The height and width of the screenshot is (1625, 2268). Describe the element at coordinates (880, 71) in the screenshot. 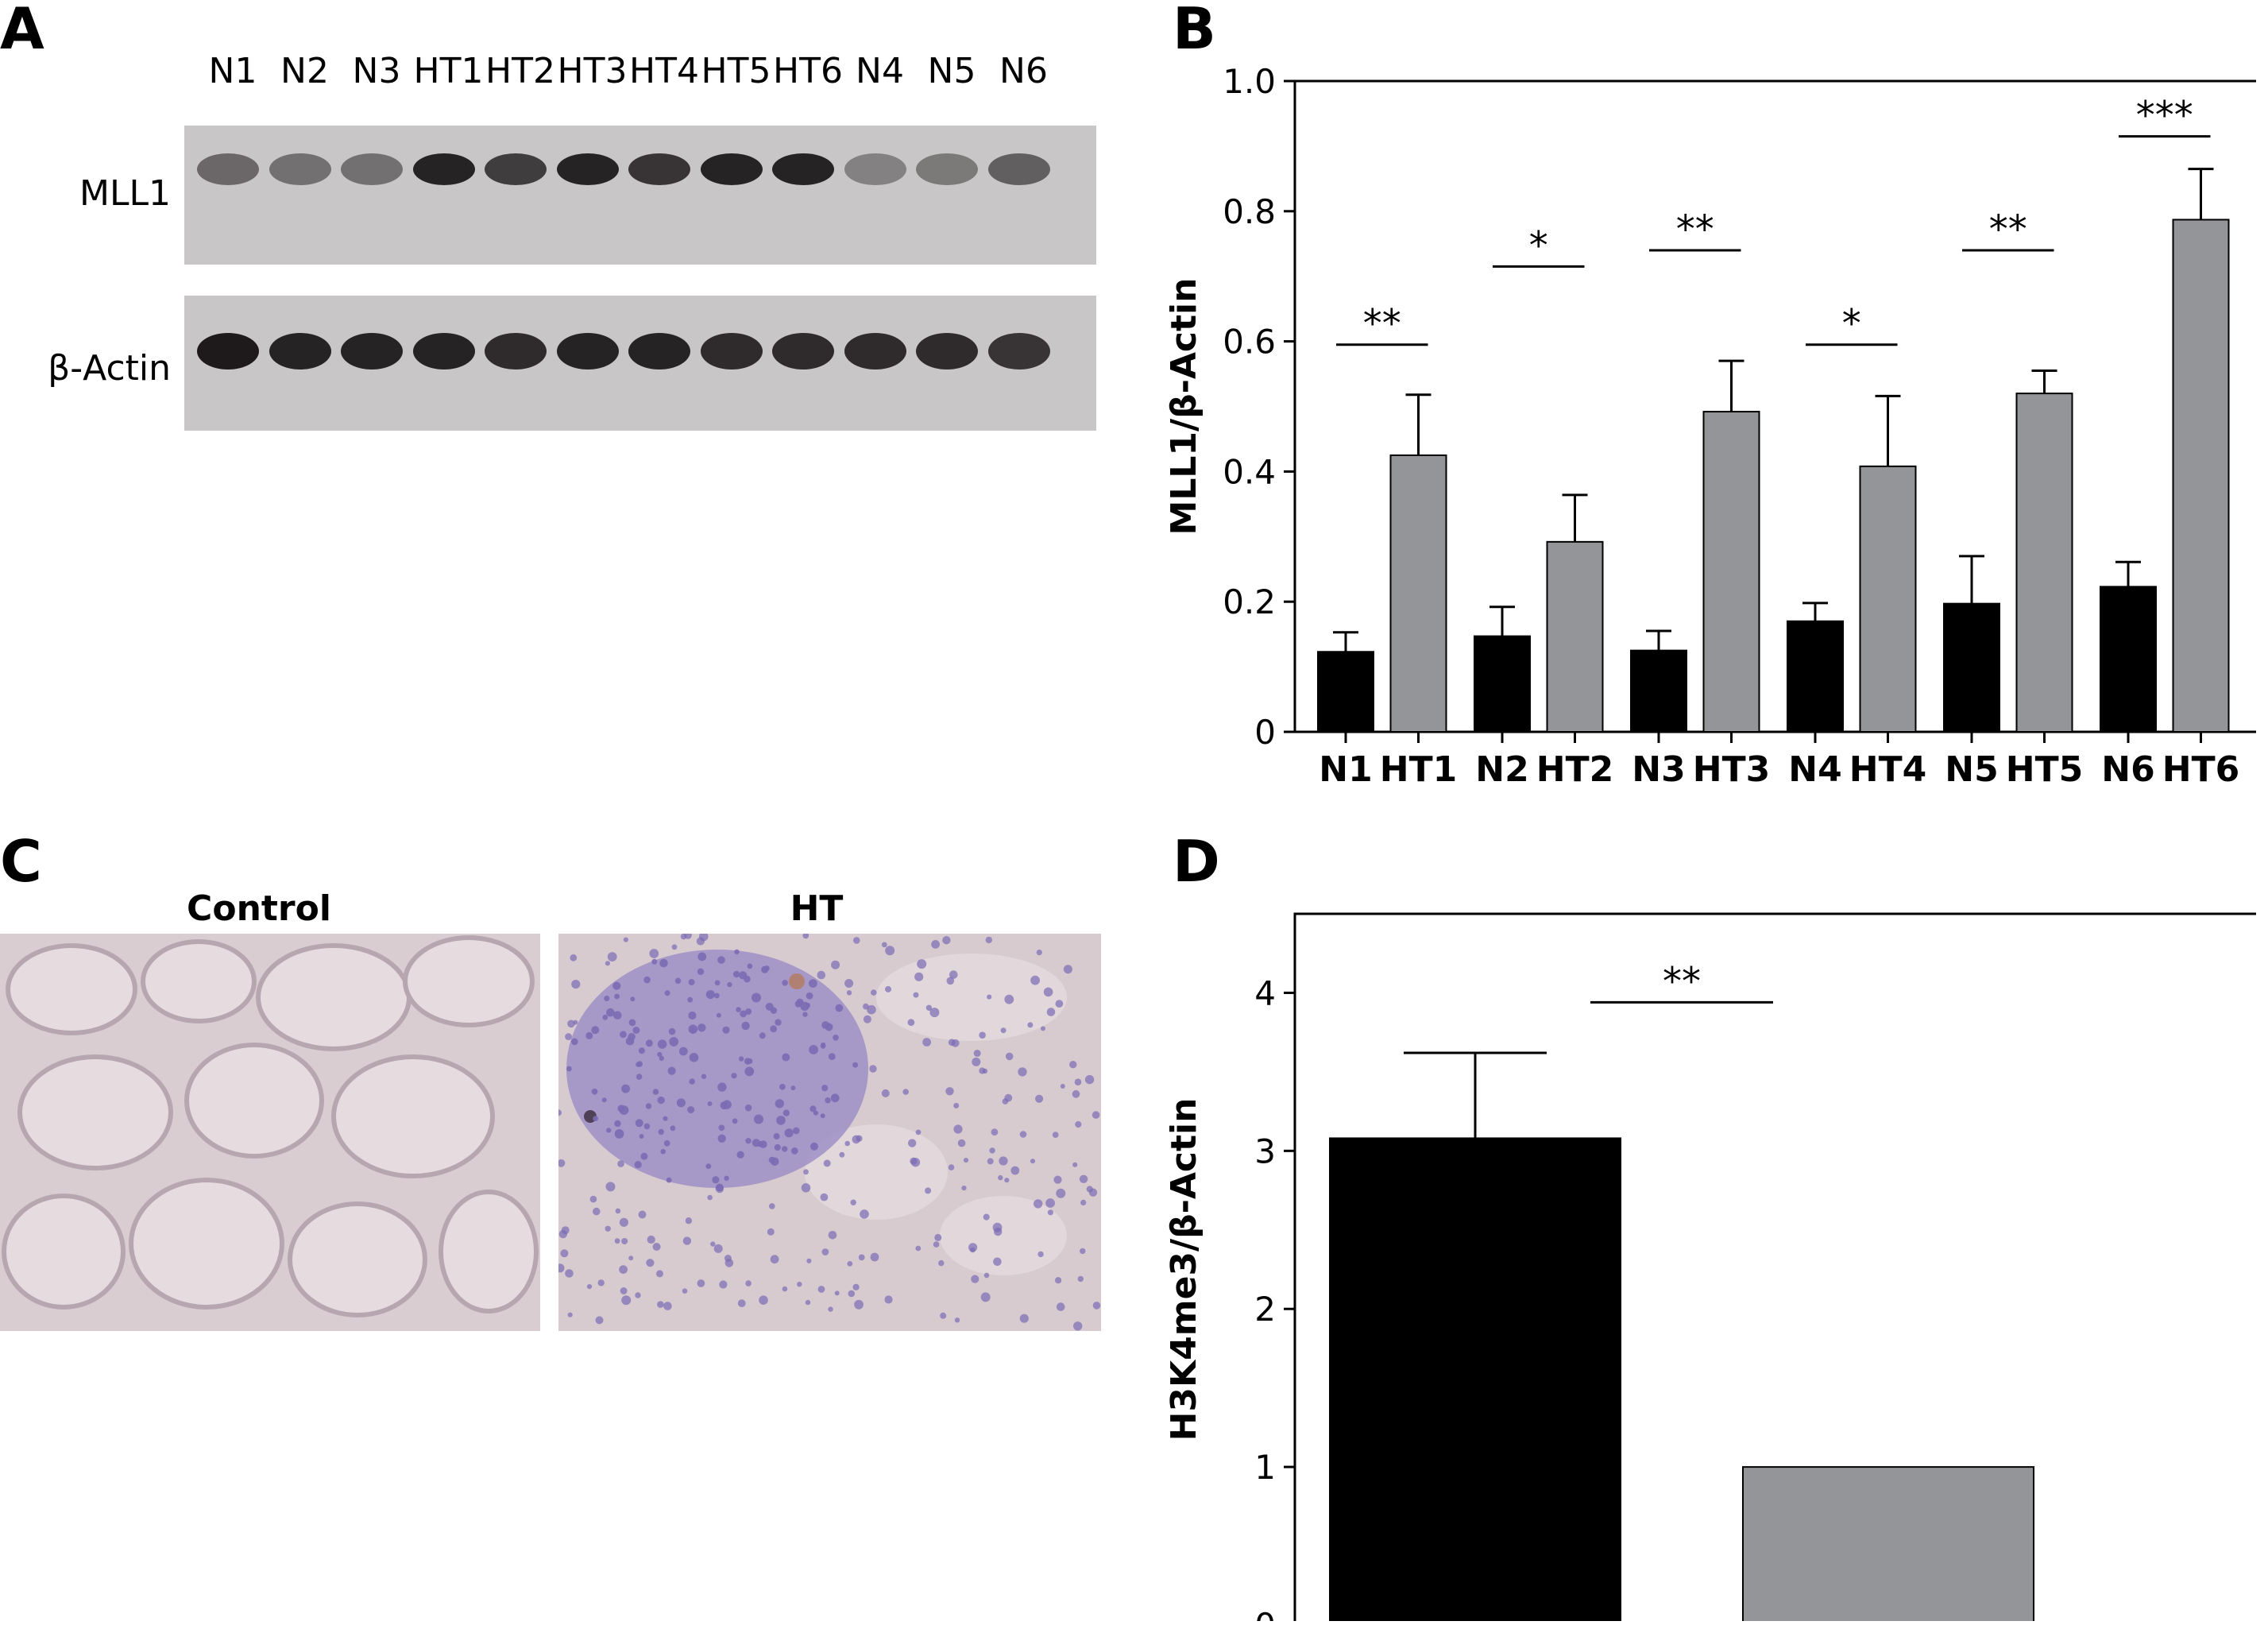

I see `blot-lane-label: N4` at that location.